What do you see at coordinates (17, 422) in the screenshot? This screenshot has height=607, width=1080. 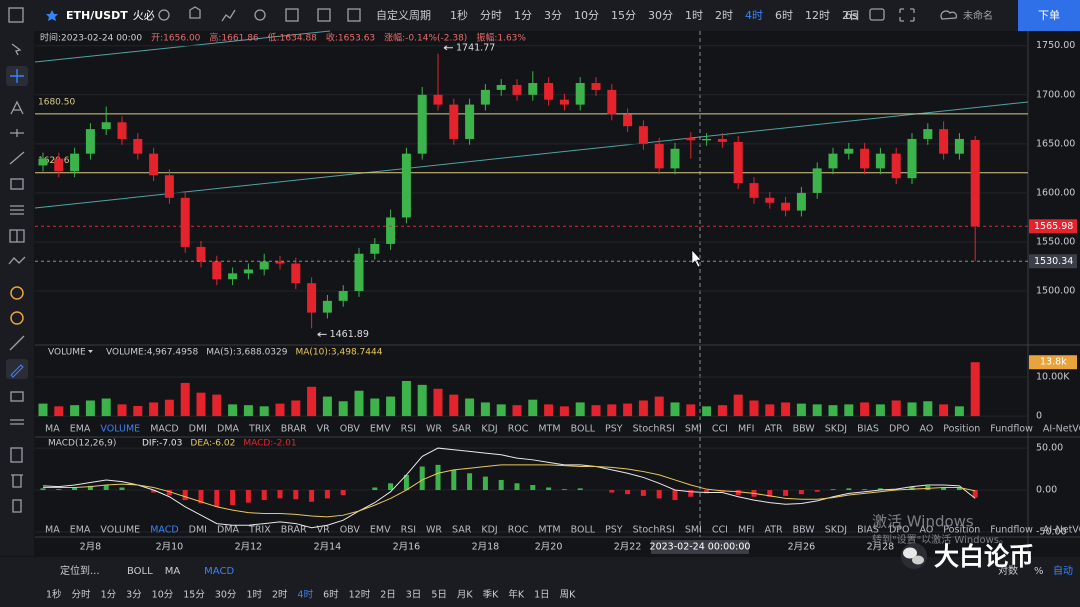 I see `hide-tool` at bounding box center [17, 422].